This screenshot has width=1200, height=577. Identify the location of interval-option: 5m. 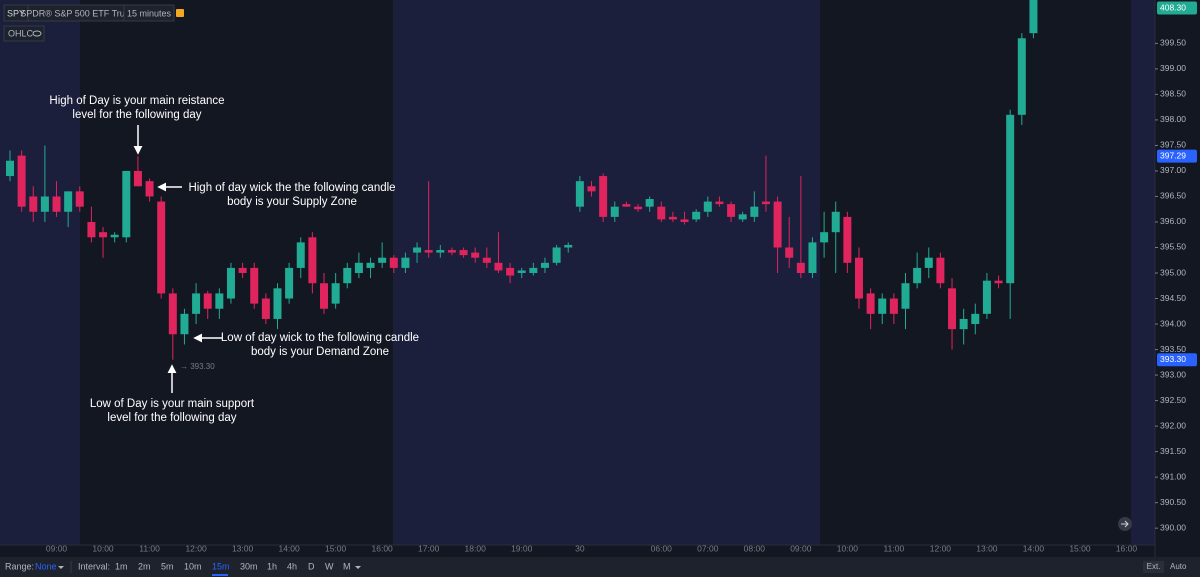
(167, 566).